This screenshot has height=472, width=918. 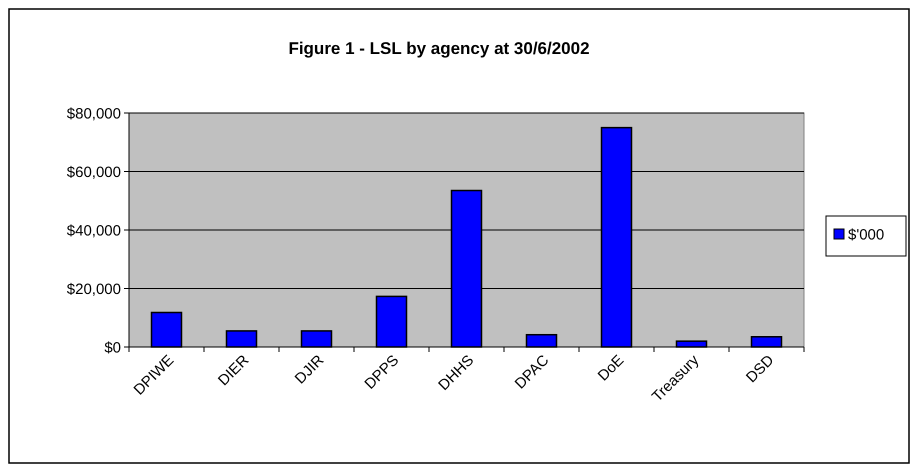 I want to click on y-tick-label: $20,000, so click(x=93, y=289).